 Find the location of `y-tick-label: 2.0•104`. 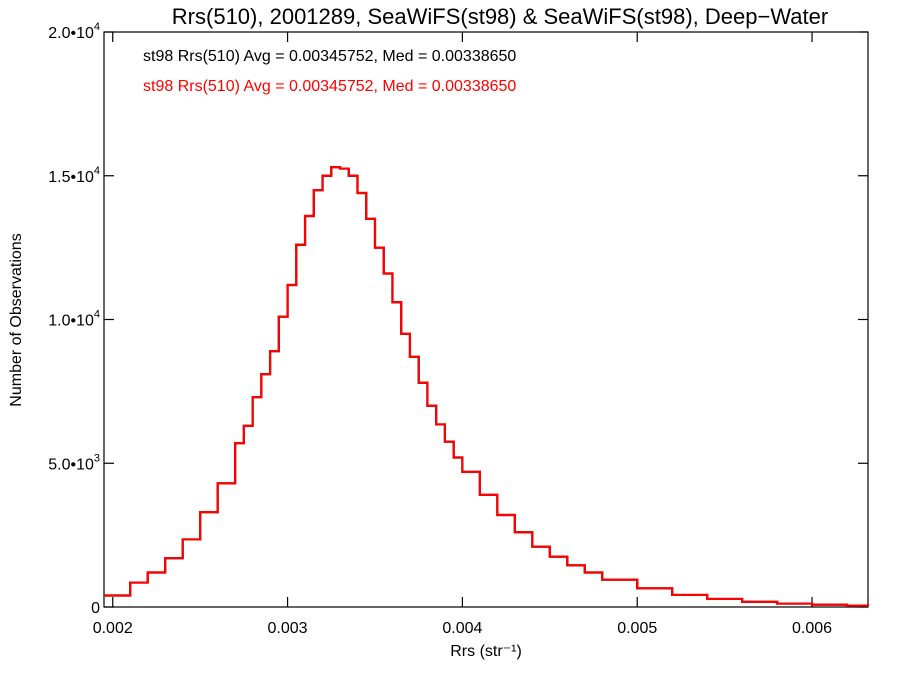

y-tick-label: 2.0•104 is located at coordinates (74, 31).